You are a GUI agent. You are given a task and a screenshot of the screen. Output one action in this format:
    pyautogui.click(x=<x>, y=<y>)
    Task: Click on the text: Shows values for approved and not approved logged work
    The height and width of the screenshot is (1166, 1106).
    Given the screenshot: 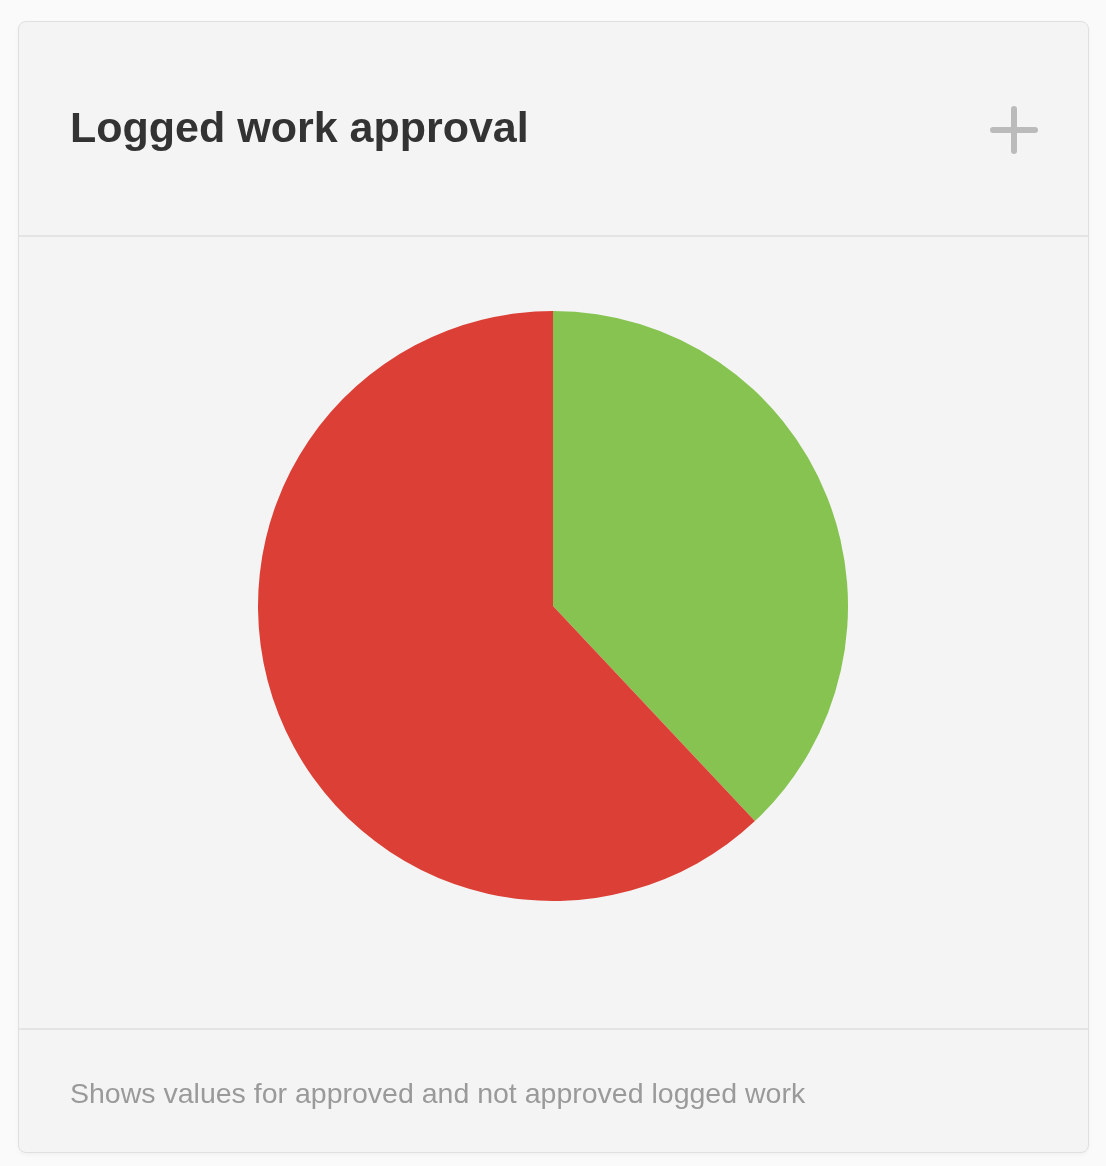 What is the action you would take?
    pyautogui.click(x=438, y=1093)
    